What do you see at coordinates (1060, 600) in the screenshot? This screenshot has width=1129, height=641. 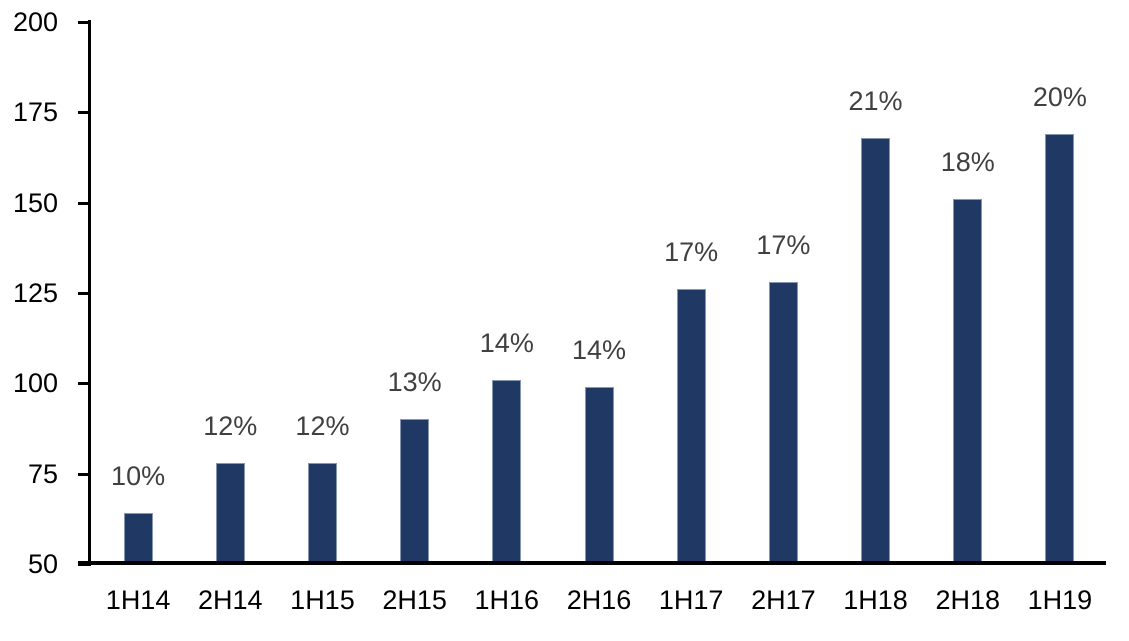 I see `x-category-label: 1H19` at bounding box center [1060, 600].